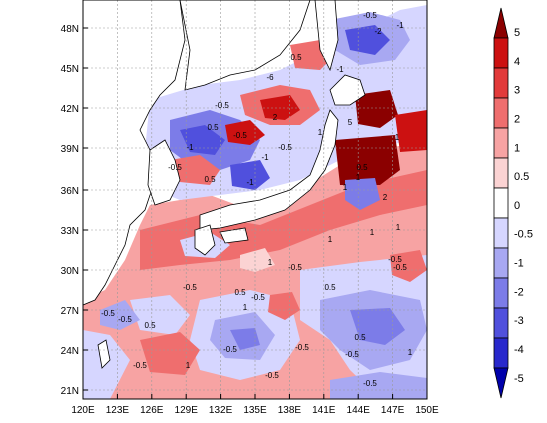 This screenshot has width=547, height=423. I want to click on lat-tick-label: 42N, so click(70, 109).